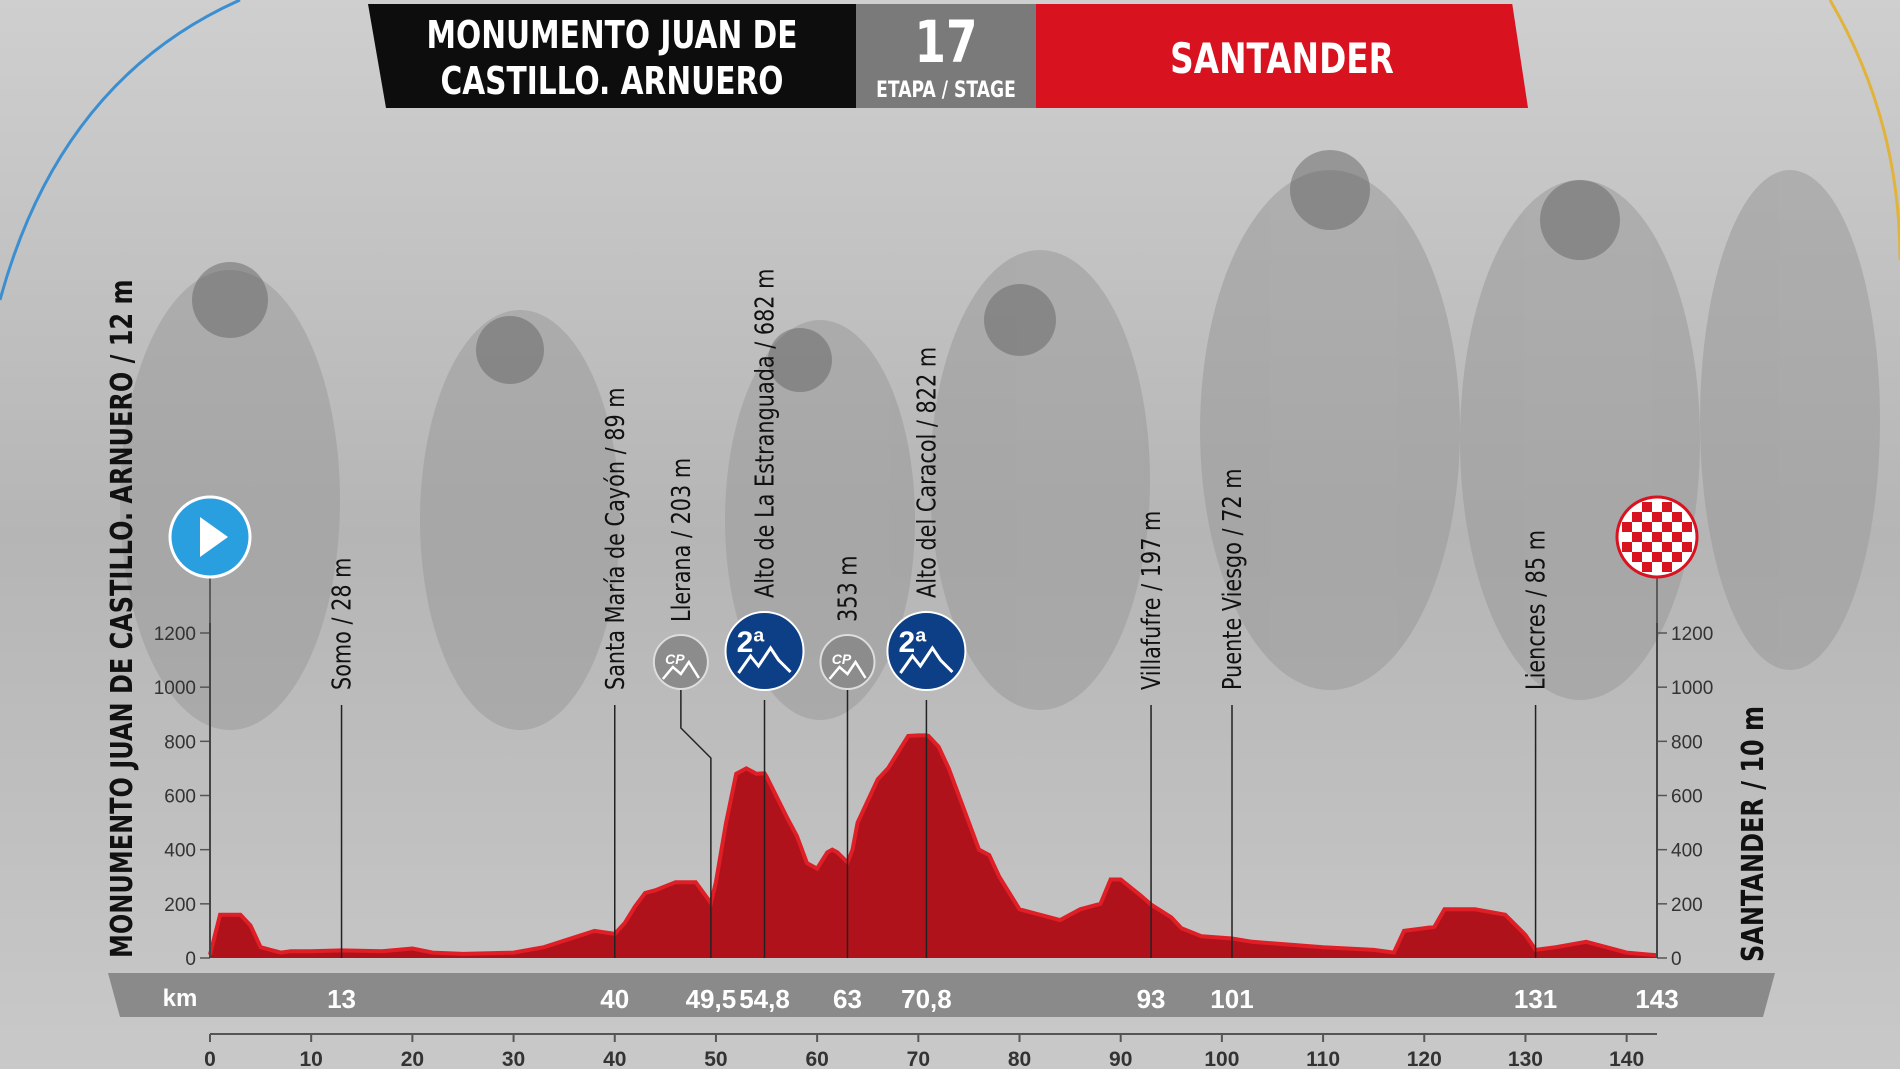  I want to click on start-town-banner: MONUMENTO JUAN DE CASTILLO. ARNUERO, so click(612, 56).